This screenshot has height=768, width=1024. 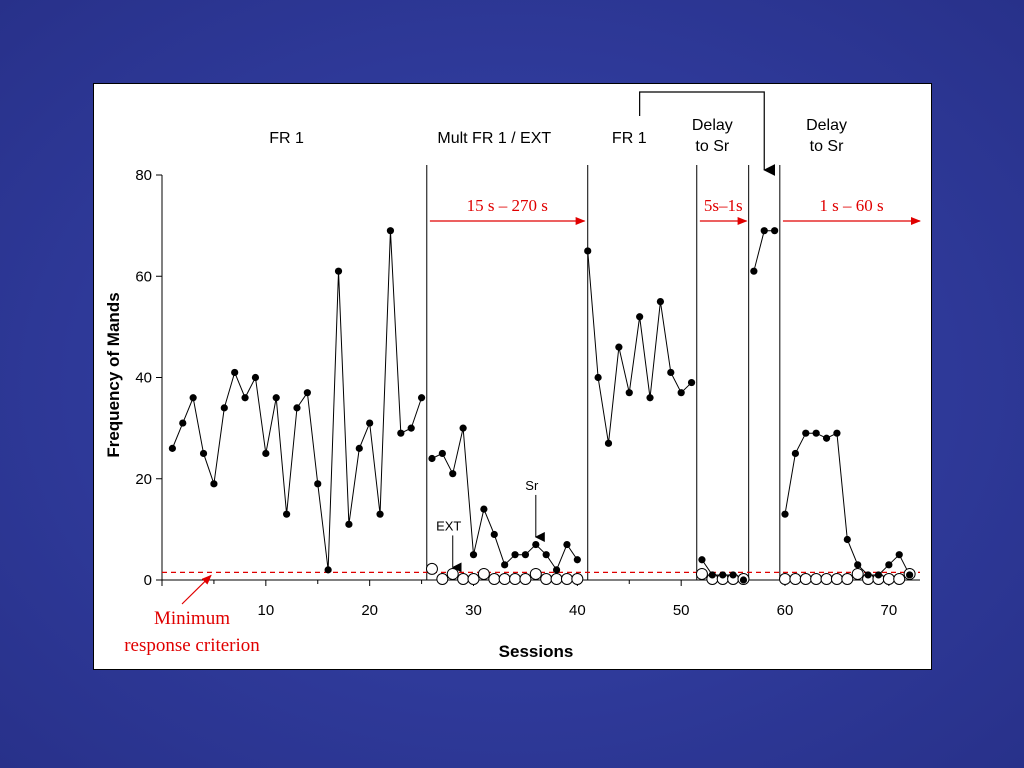 I want to click on phase-label: FR 1, so click(x=629, y=138).